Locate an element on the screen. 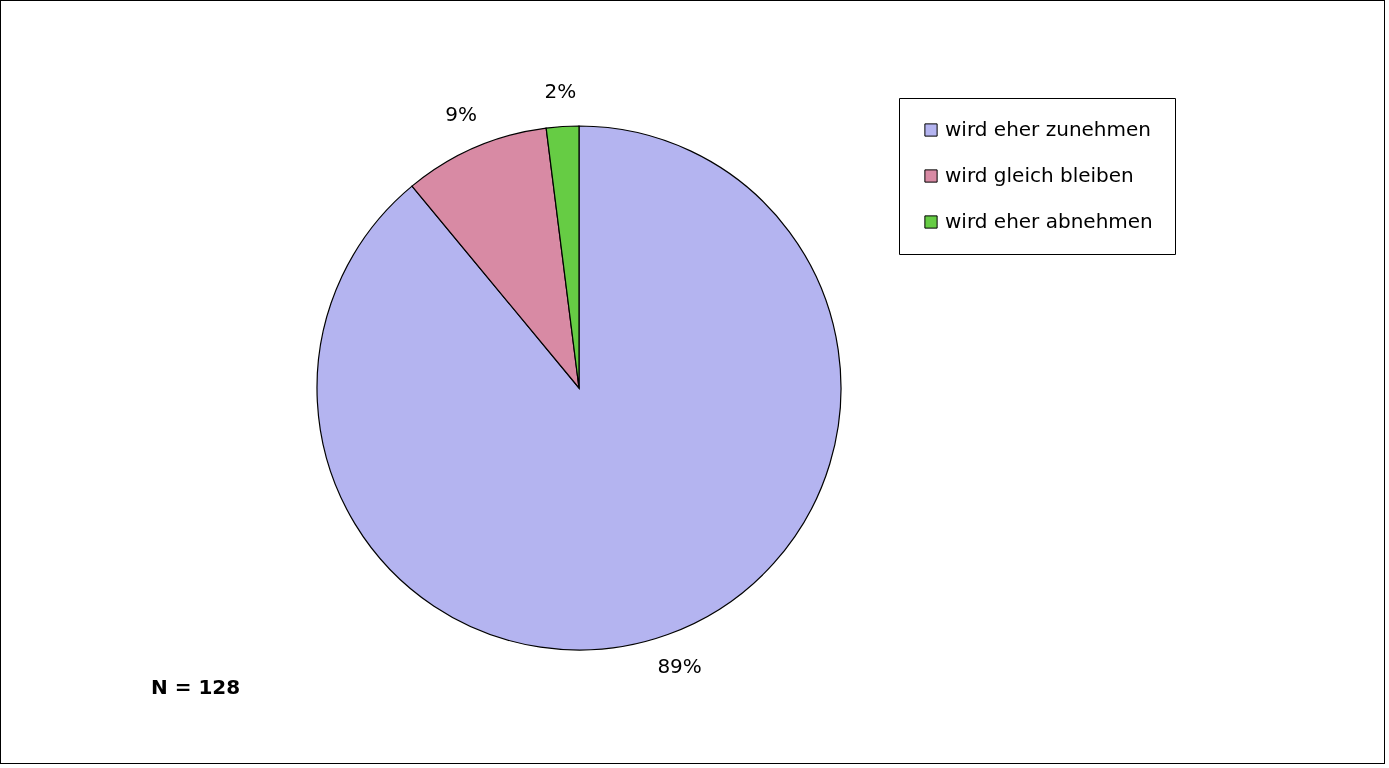 The image size is (1389, 768). data-label: 89% is located at coordinates (679, 666).